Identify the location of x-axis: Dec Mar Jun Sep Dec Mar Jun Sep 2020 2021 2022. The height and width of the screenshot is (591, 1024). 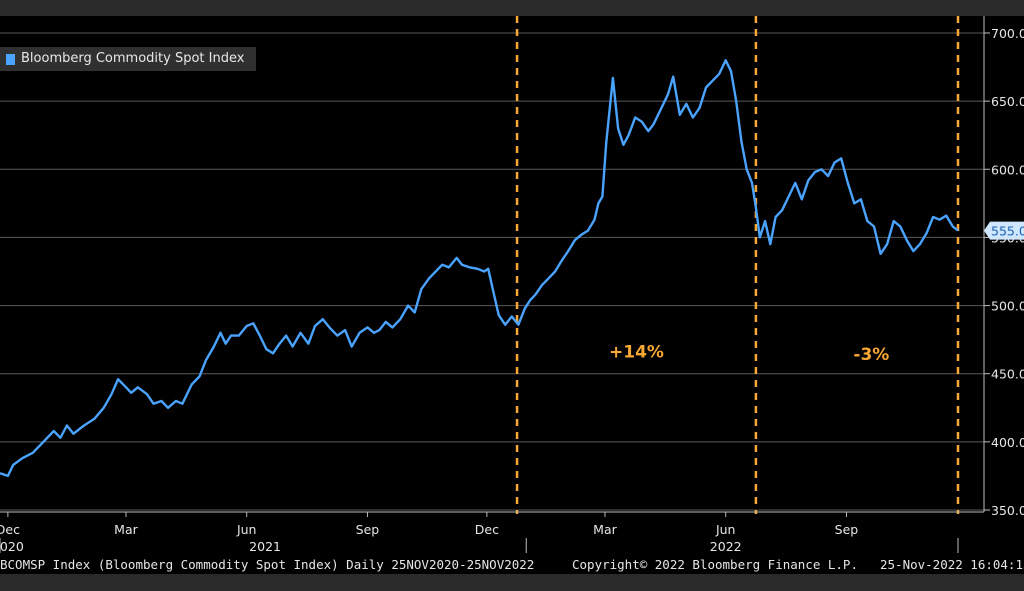
(492, 532).